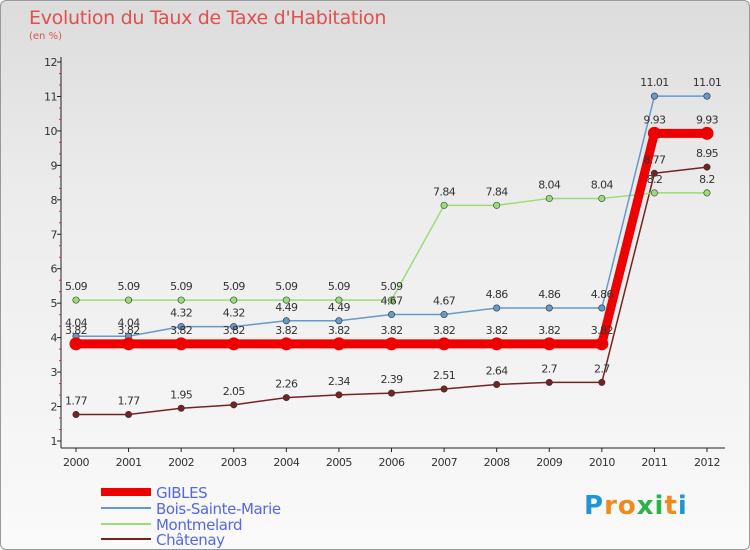 Image resolution: width=750 pixels, height=550 pixels. What do you see at coordinates (54, 441) in the screenshot?
I see `y-tick-label: 1` at bounding box center [54, 441].